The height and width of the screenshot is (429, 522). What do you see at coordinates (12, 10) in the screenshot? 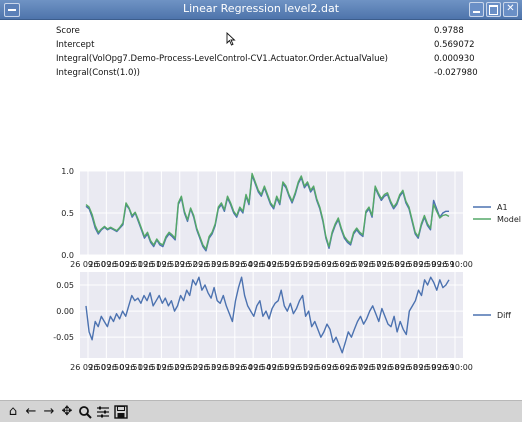
I see `window-menu-button` at bounding box center [12, 10].